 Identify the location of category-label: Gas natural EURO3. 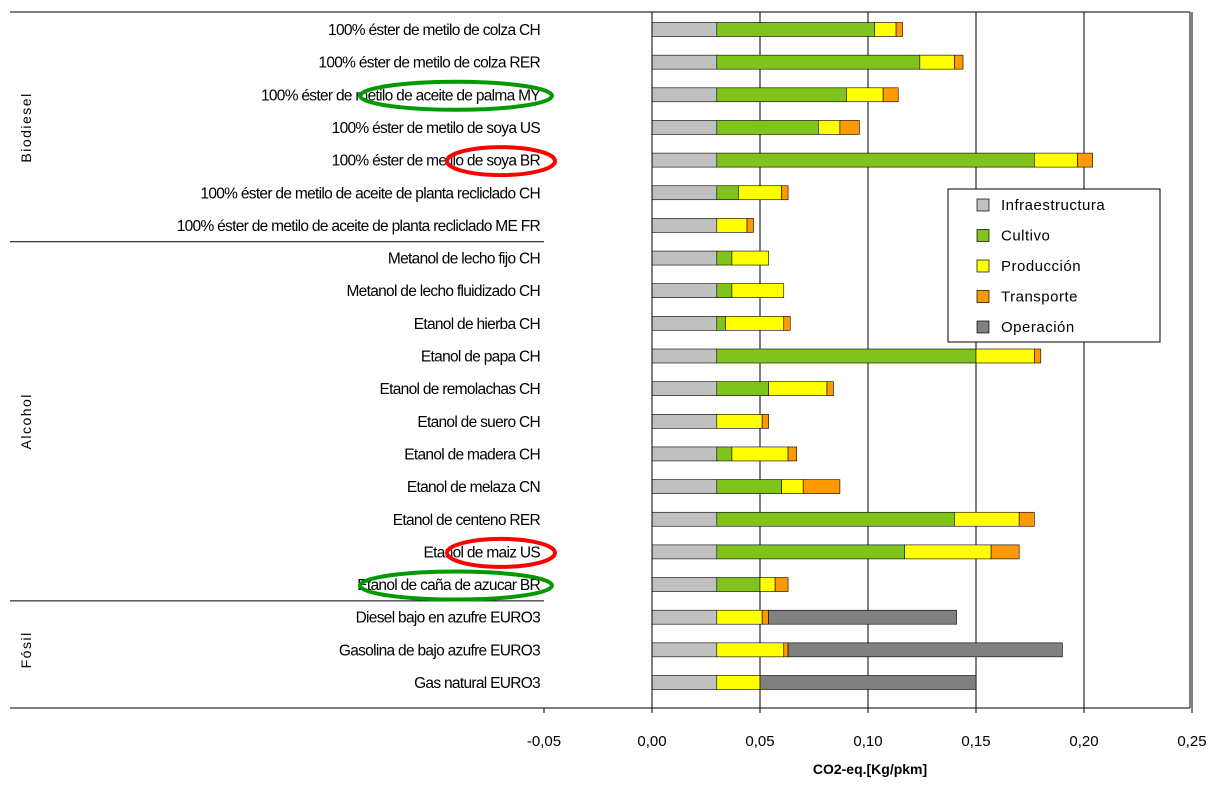
(477, 683).